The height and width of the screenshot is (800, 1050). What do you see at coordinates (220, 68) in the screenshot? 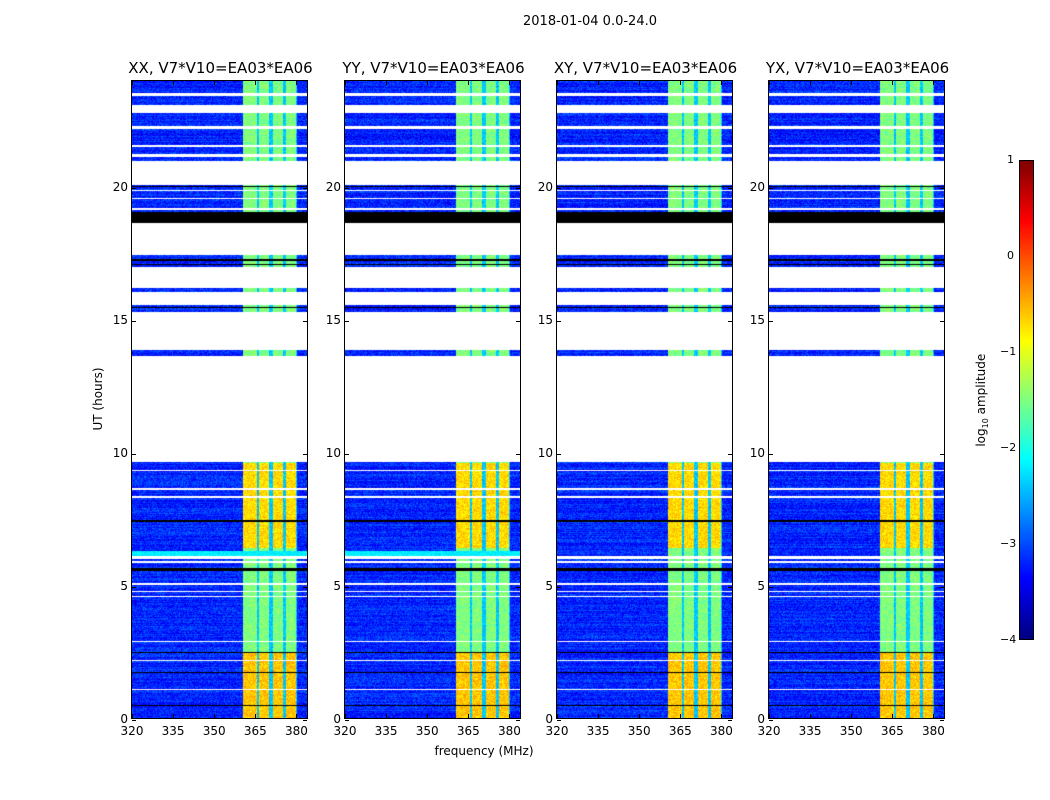
I see `panel-title: XX, V7*V10=EA03*EA06` at bounding box center [220, 68].